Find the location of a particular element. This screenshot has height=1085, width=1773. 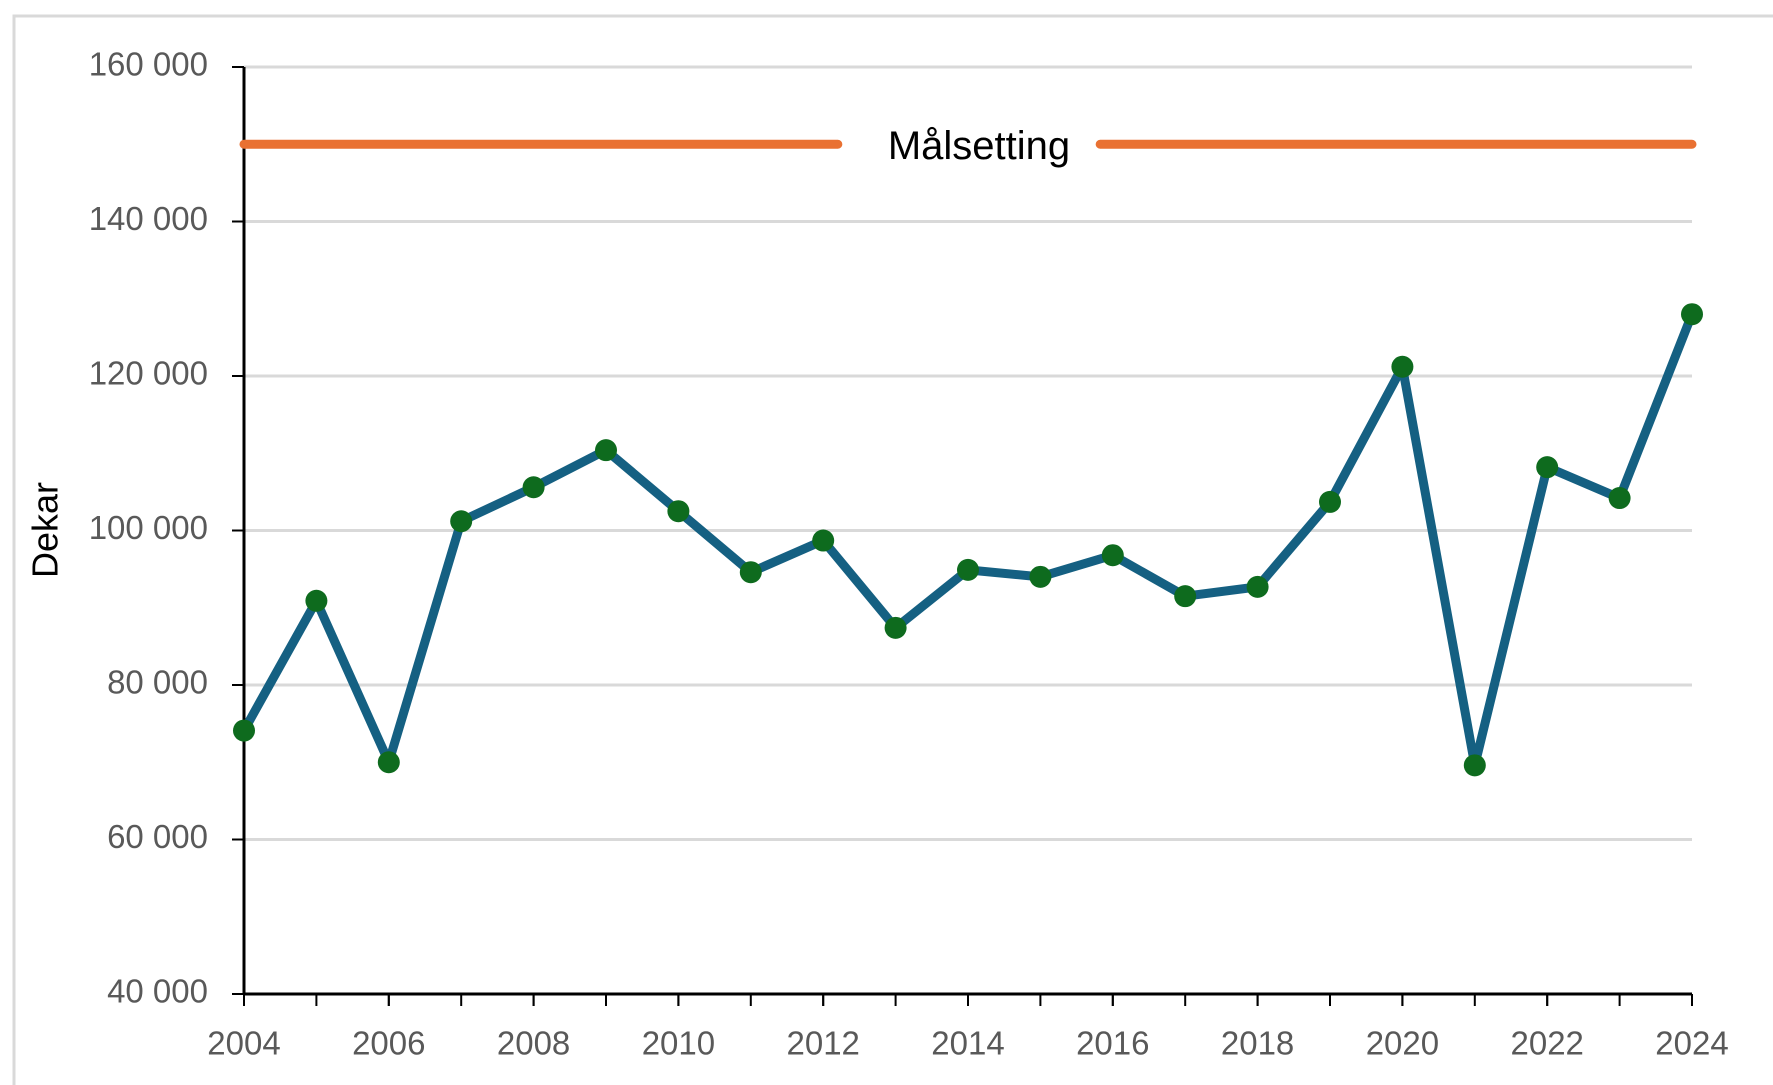

target-label: Målsetting is located at coordinates (979, 146).